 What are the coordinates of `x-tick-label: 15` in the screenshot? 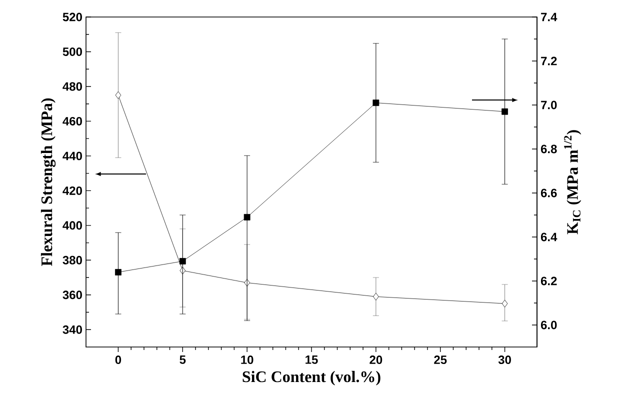 It's located at (312, 360).